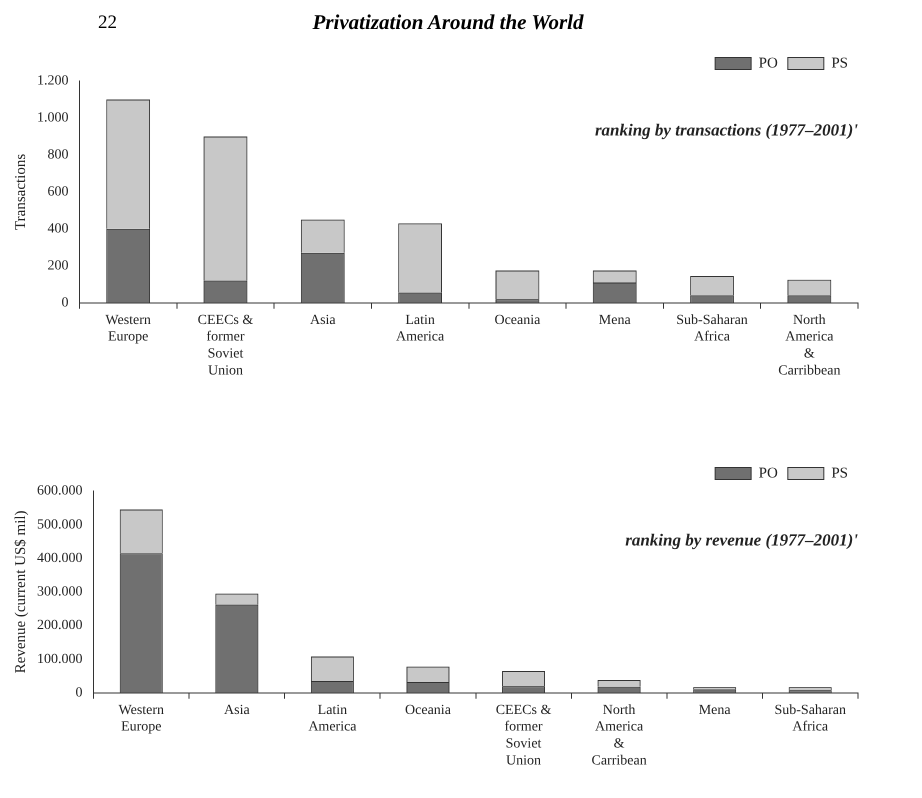 Image resolution: width=922 pixels, height=798 pixels. Describe the element at coordinates (726, 130) in the screenshot. I see `text: ranking by transactions (1977–2001)'` at that location.